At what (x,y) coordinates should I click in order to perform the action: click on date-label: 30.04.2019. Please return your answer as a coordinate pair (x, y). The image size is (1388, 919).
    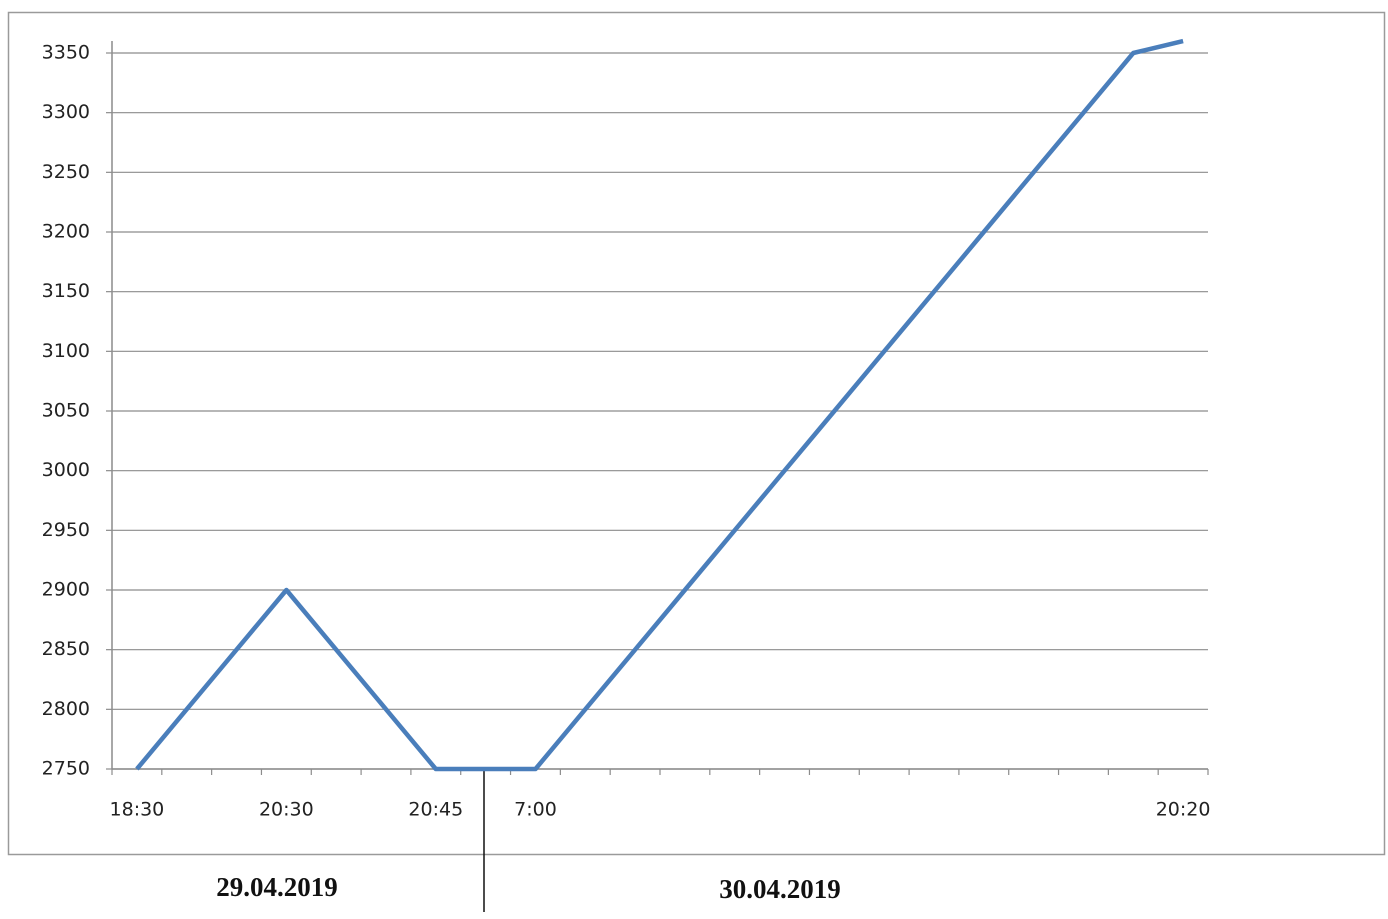
    Looking at the image, I should click on (780, 889).